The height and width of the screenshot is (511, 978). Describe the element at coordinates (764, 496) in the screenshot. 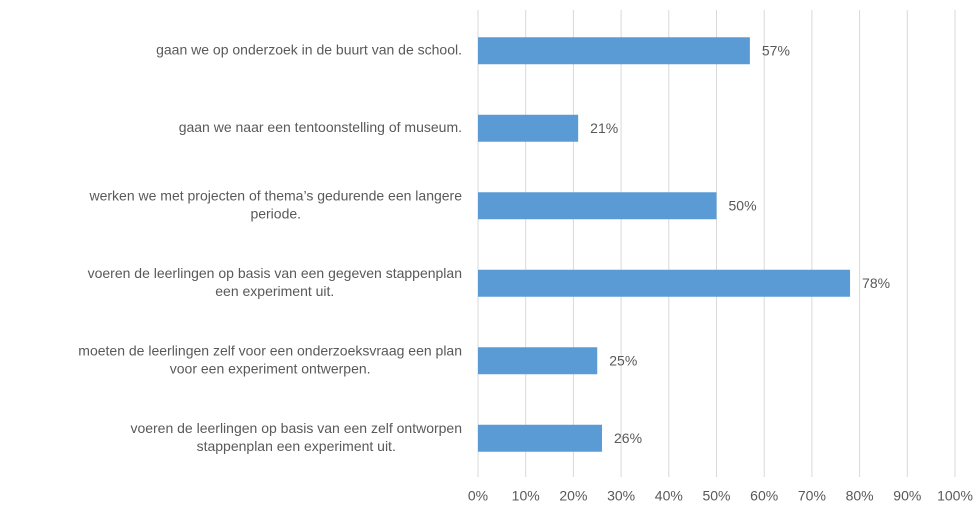

I see `x-tick-label: 60%` at that location.